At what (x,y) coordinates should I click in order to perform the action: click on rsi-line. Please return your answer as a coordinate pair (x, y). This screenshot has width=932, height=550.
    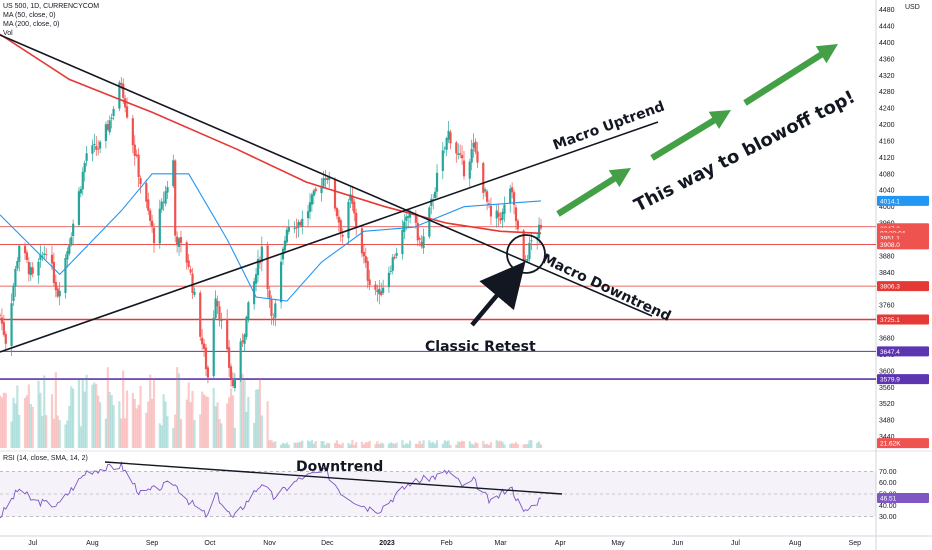
    Looking at the image, I should click on (271, 489).